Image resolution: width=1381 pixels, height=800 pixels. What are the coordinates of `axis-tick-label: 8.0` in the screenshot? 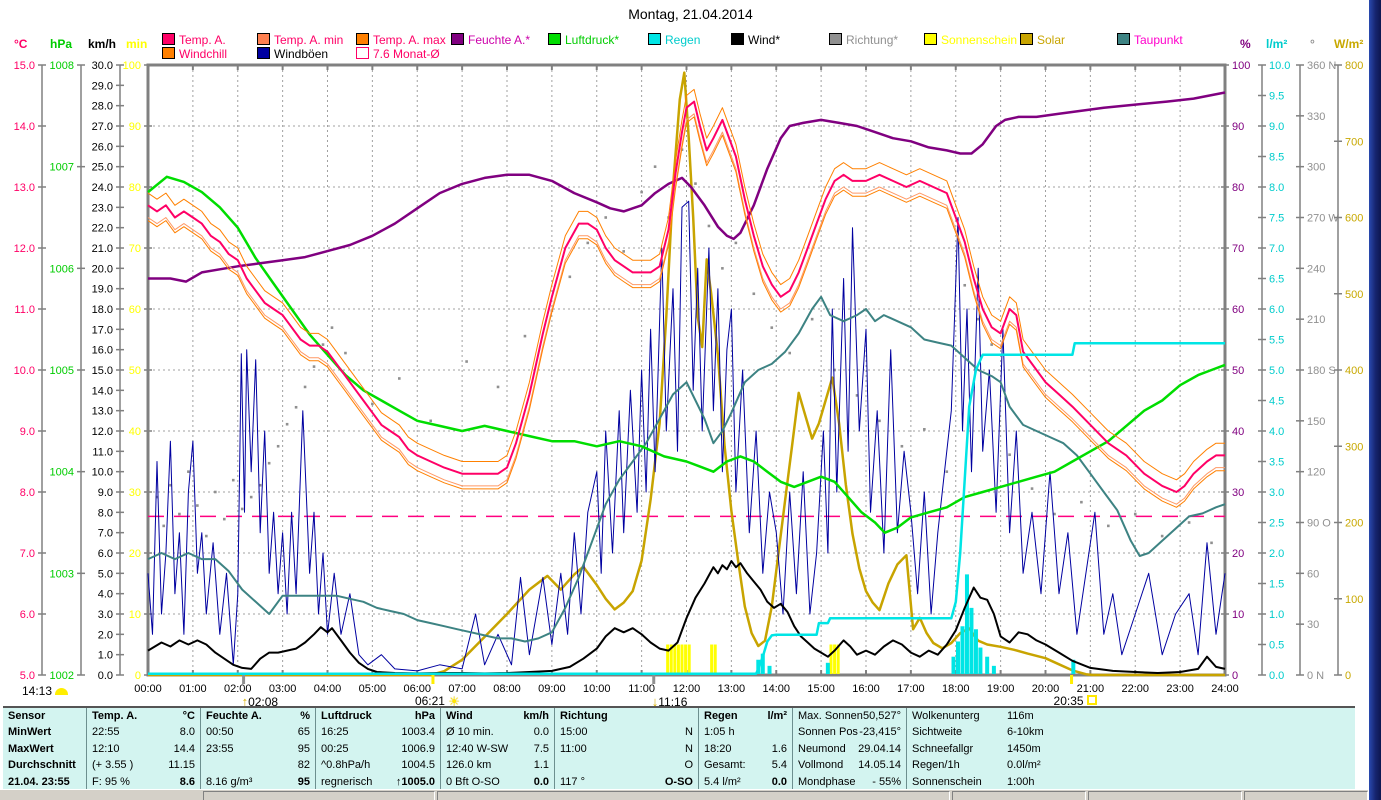 It's located at (105, 513).